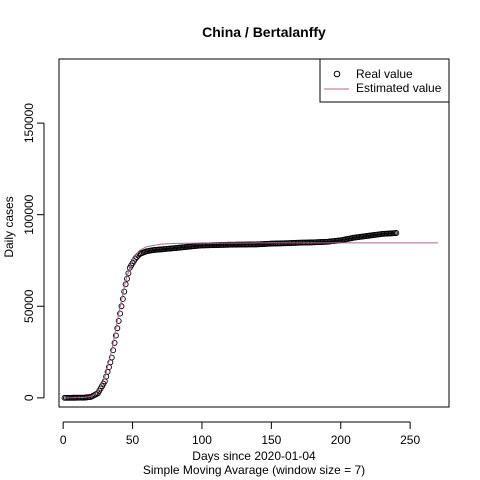 The image size is (480, 480). I want to click on y-tick-label: 50000, so click(29, 306).